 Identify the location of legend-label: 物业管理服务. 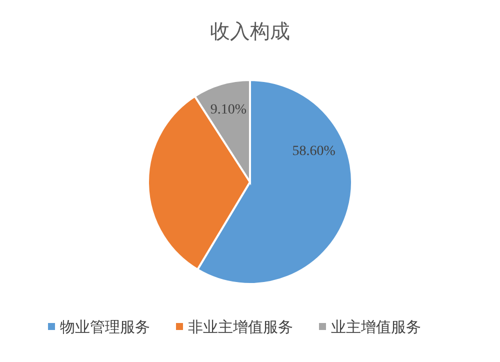
(105, 327).